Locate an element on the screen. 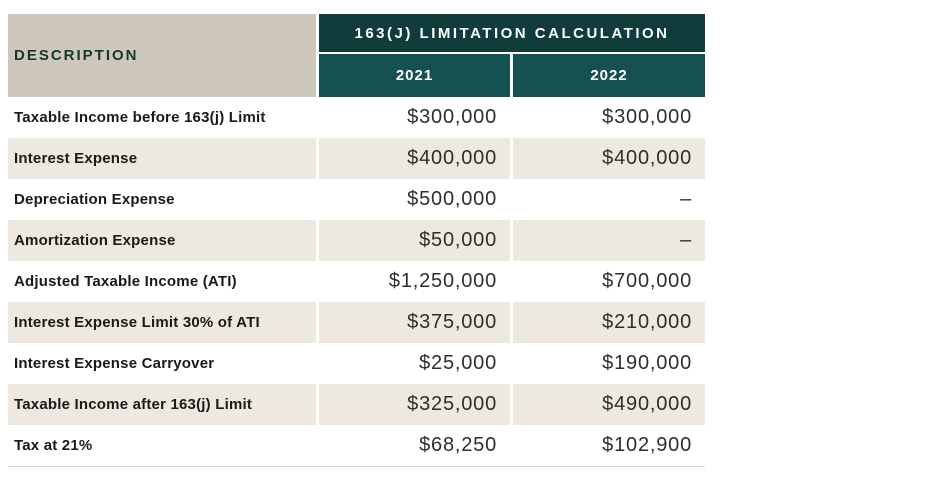 The height and width of the screenshot is (485, 945). table-title: 163(J) LIMITATION CALCULATION is located at coordinates (512, 33).